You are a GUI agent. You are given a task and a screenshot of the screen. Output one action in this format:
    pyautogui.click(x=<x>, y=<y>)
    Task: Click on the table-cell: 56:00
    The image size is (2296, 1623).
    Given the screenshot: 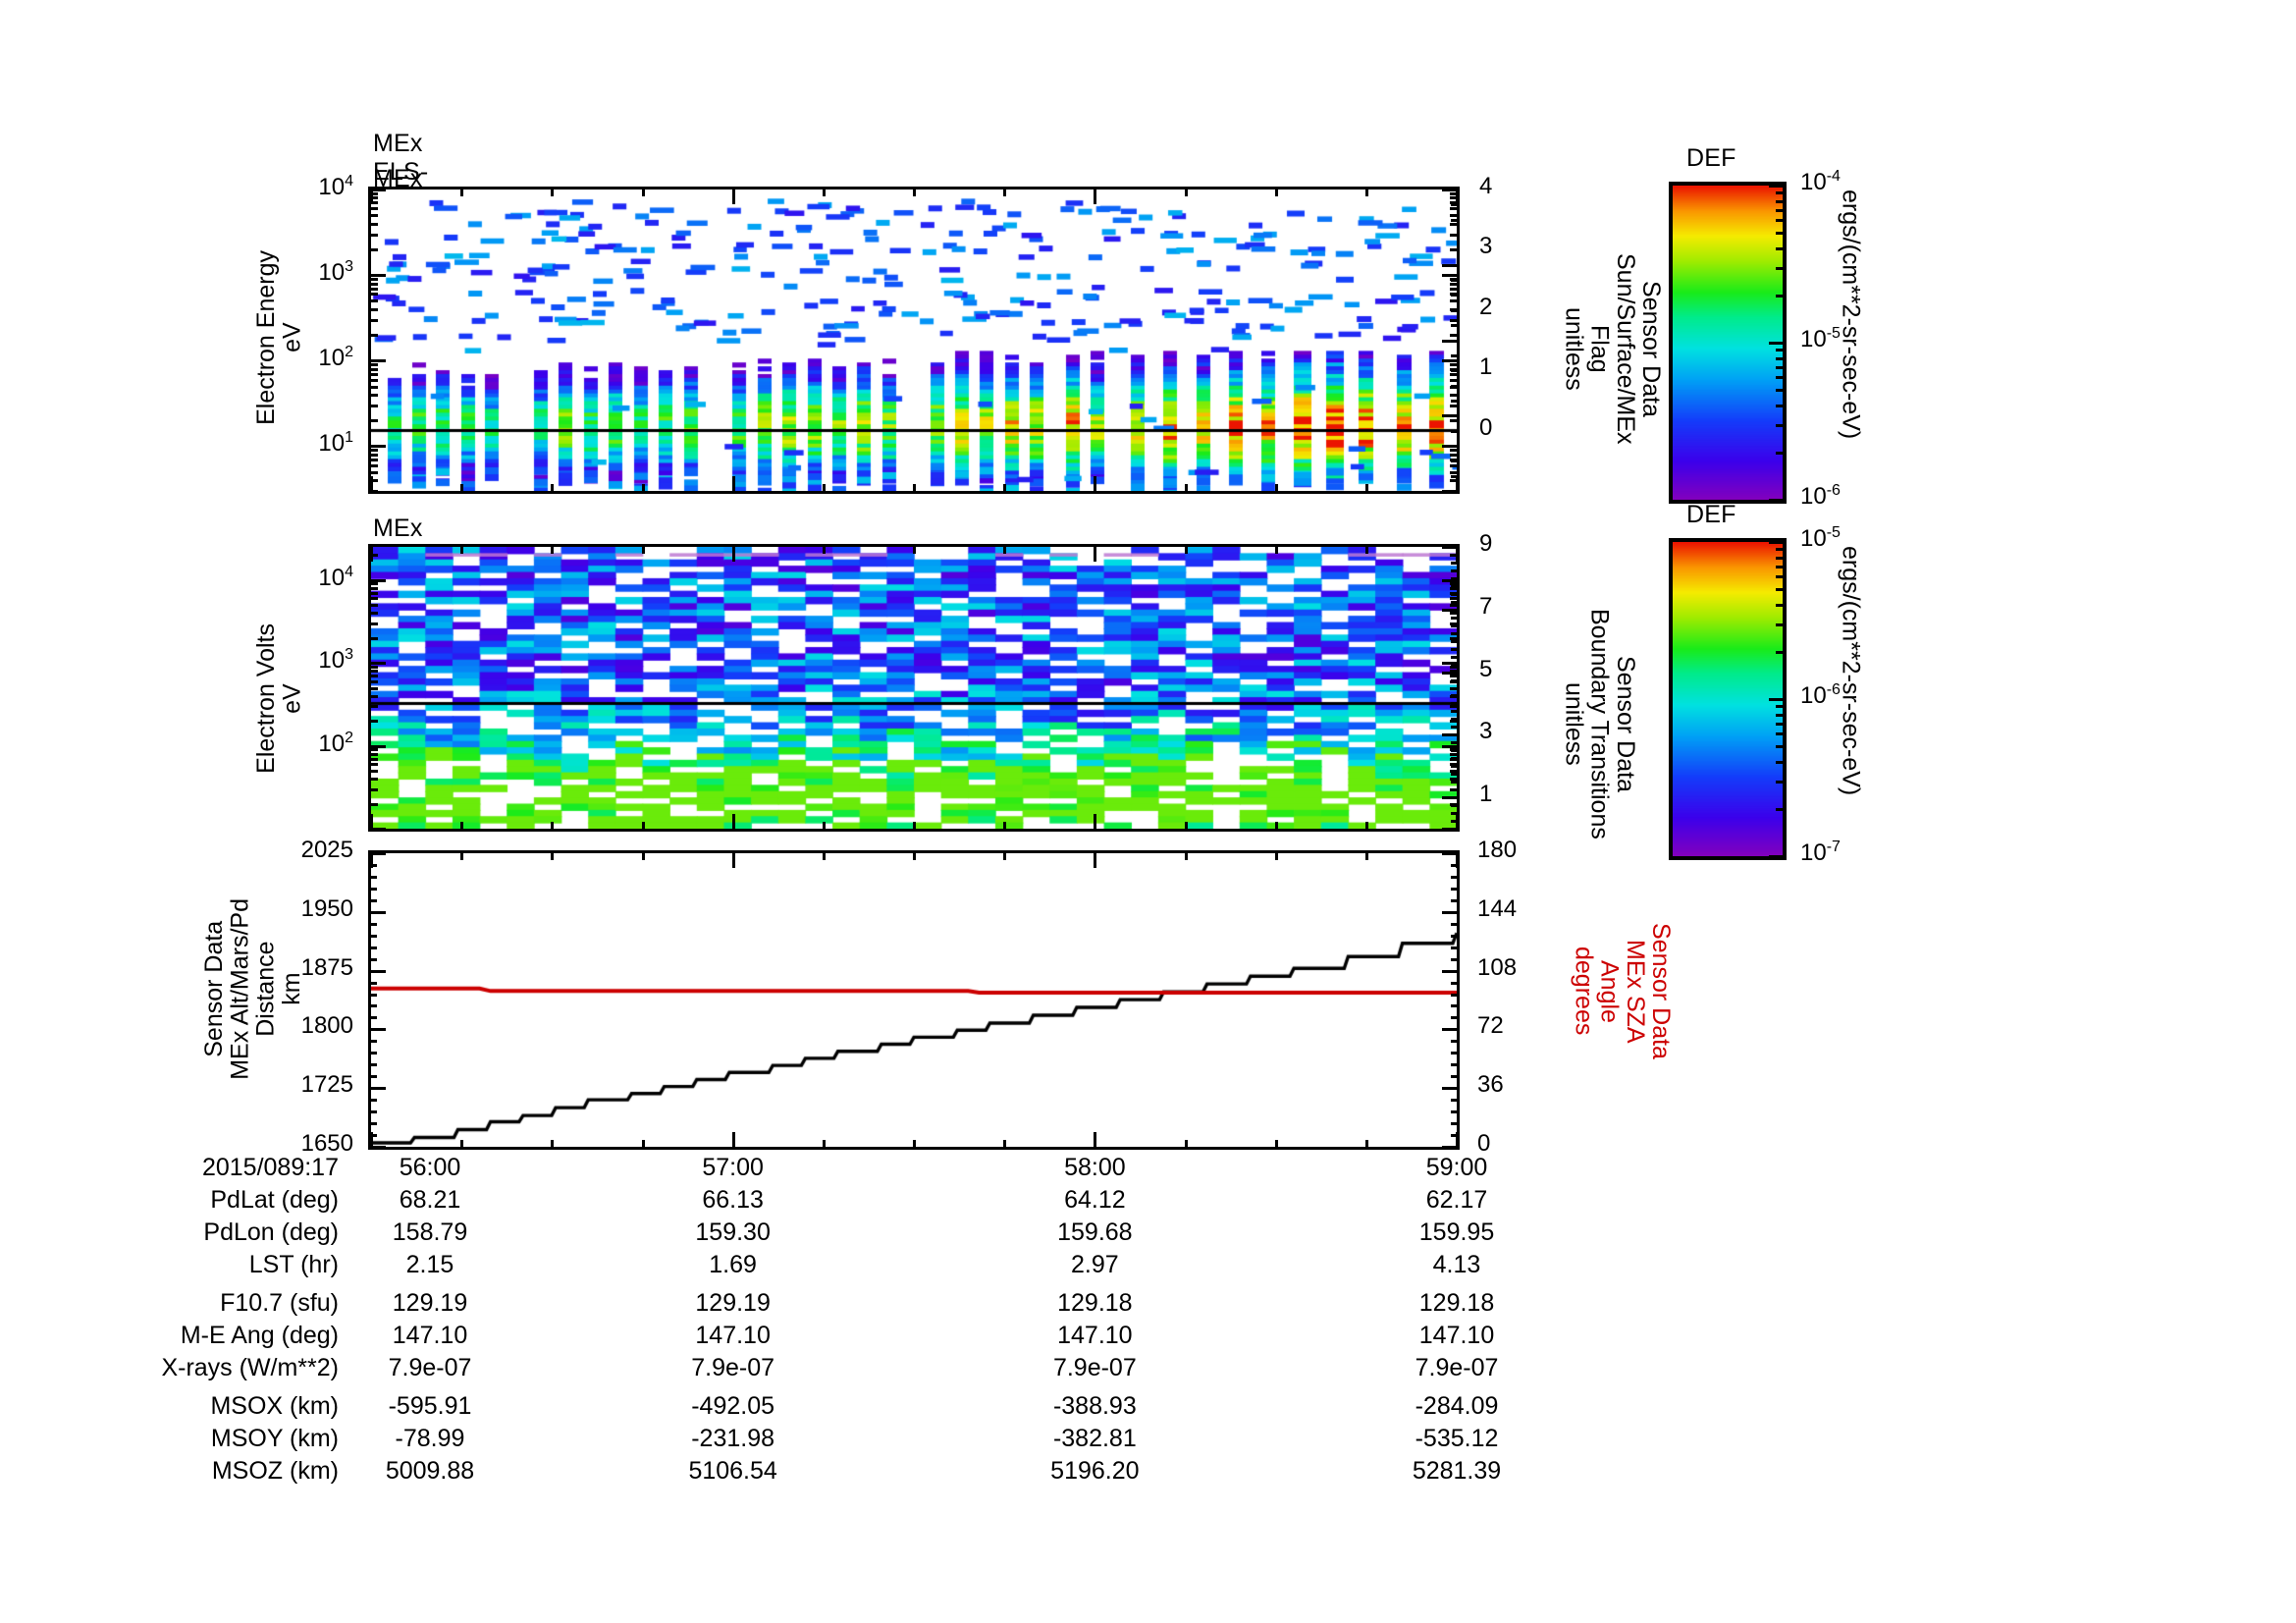 What is the action you would take?
    pyautogui.click(x=430, y=1167)
    